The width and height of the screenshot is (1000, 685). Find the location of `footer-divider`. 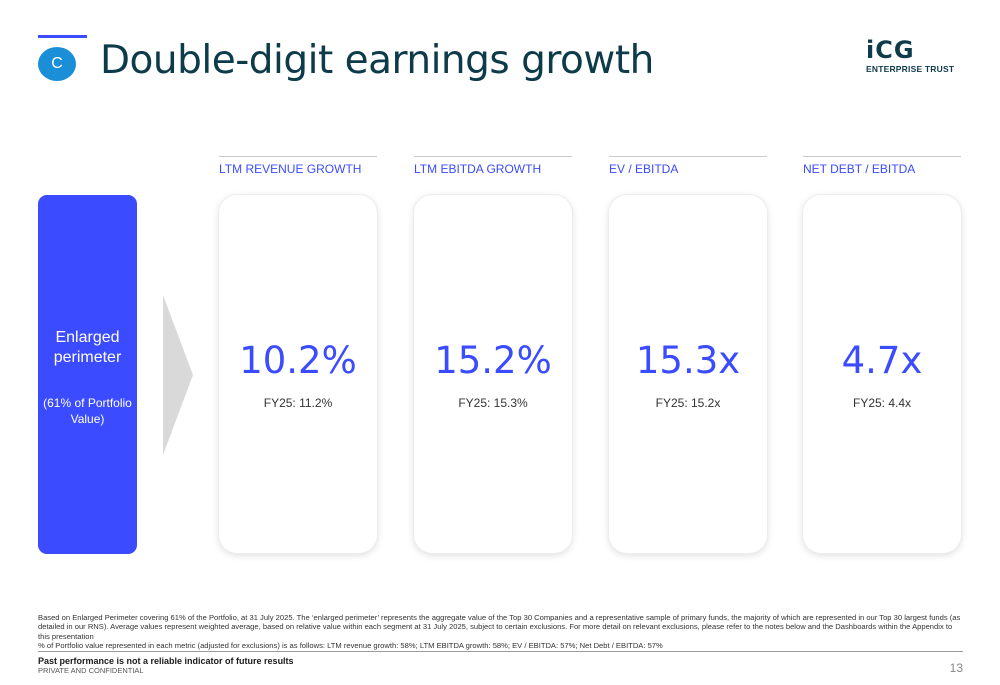

footer-divider is located at coordinates (500, 651).